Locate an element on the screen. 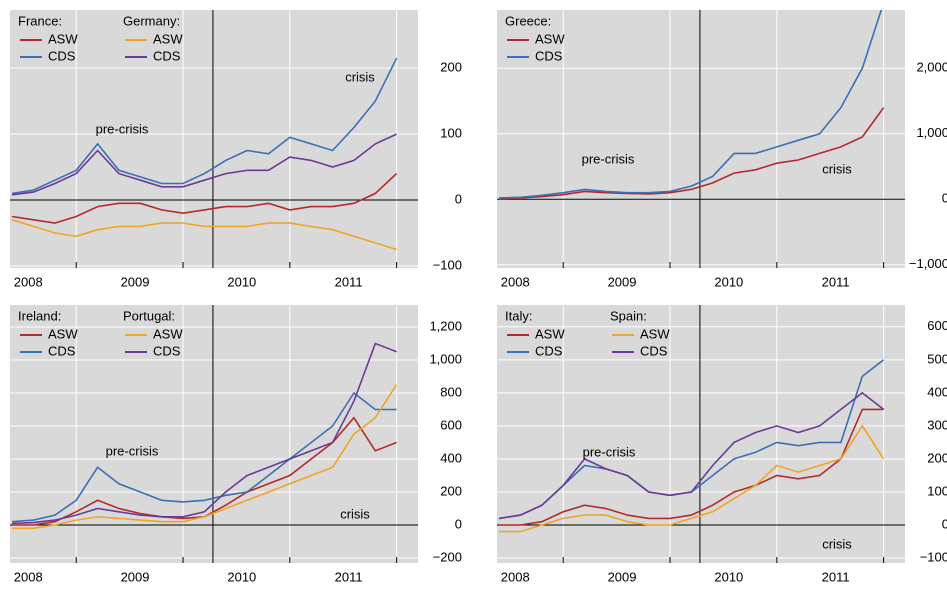  legend-title: Spain: is located at coordinates (628, 315).